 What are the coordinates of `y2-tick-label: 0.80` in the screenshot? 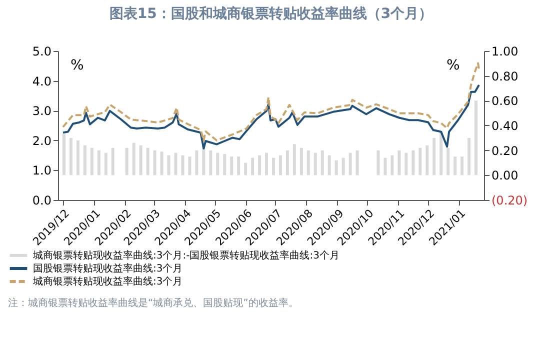 It's located at (505, 76).